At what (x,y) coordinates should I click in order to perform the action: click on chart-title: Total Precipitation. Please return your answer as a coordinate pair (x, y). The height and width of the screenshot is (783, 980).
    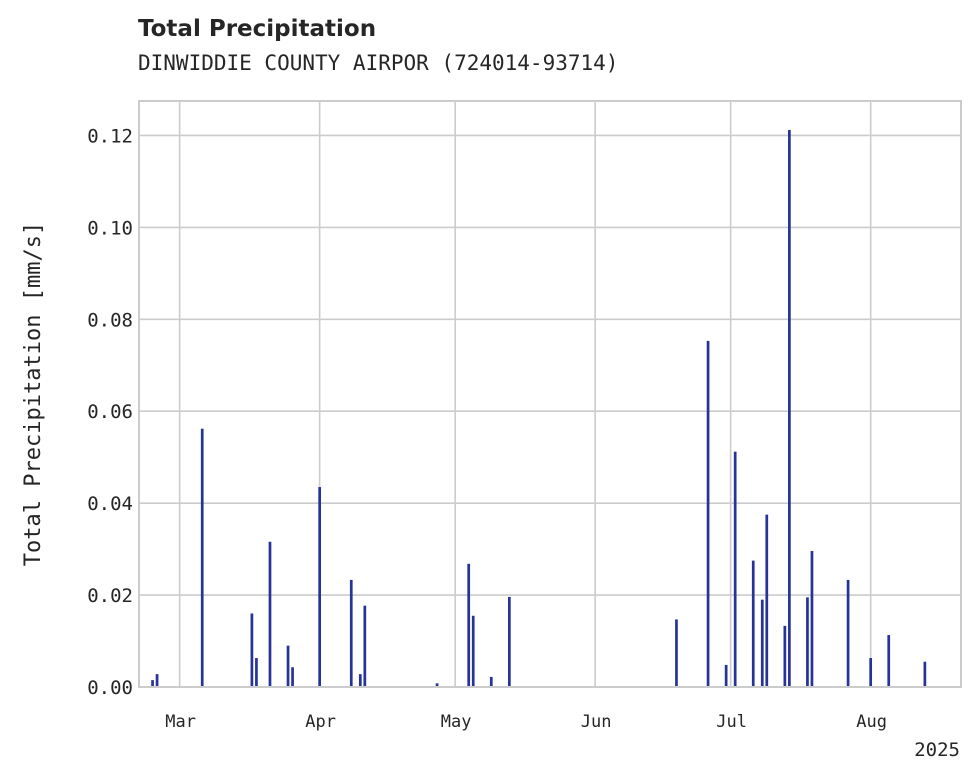
    Looking at the image, I should click on (257, 29).